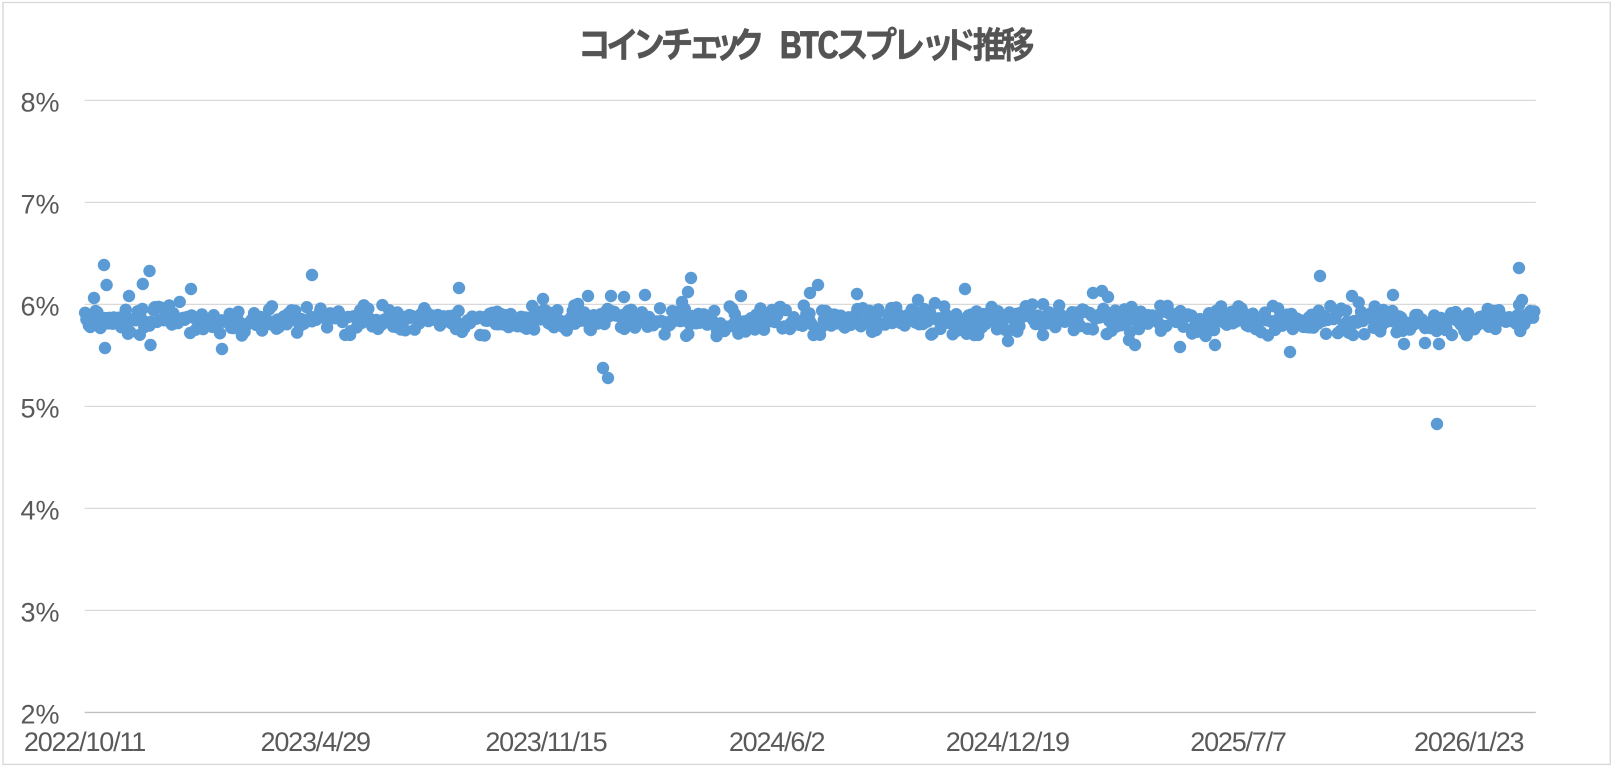 The width and height of the screenshot is (1614, 769). I want to click on svg-text: 8%, so click(39, 103).